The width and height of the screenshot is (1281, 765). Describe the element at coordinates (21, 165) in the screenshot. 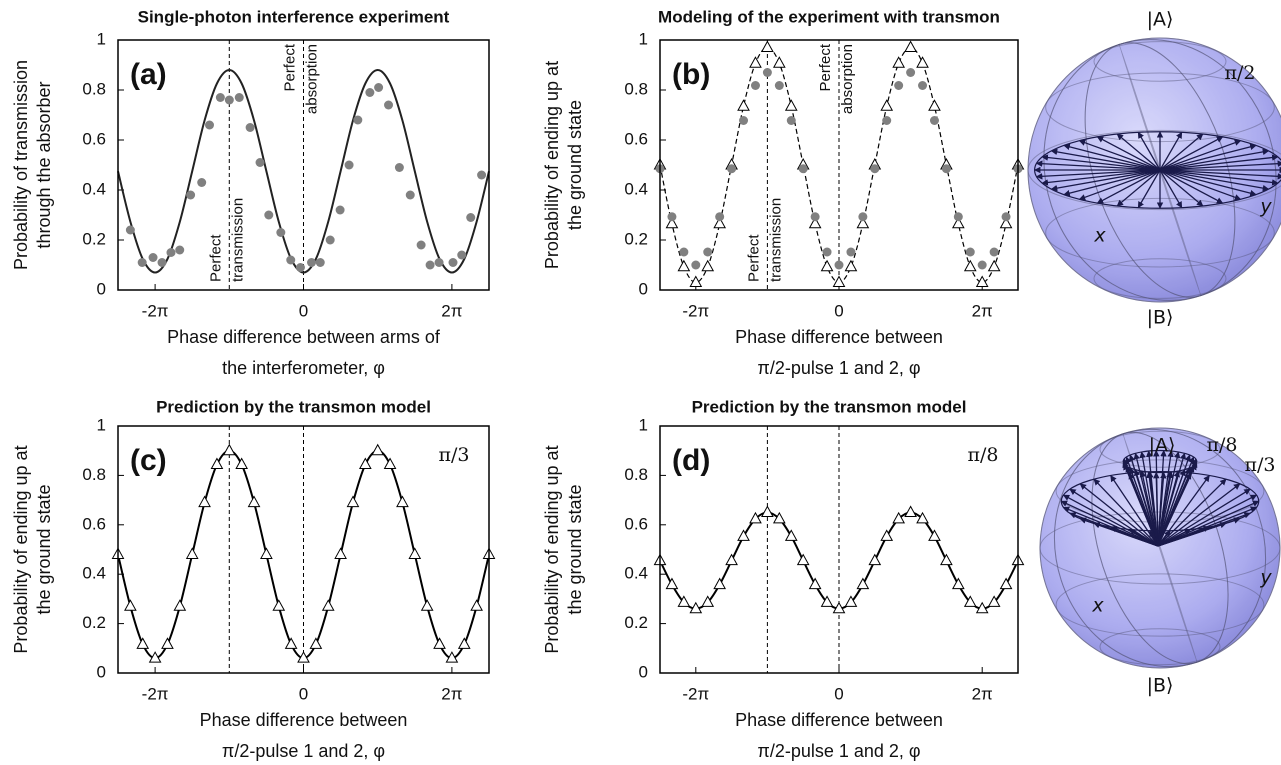

I see `y-axis-label: Probability of transmission` at that location.